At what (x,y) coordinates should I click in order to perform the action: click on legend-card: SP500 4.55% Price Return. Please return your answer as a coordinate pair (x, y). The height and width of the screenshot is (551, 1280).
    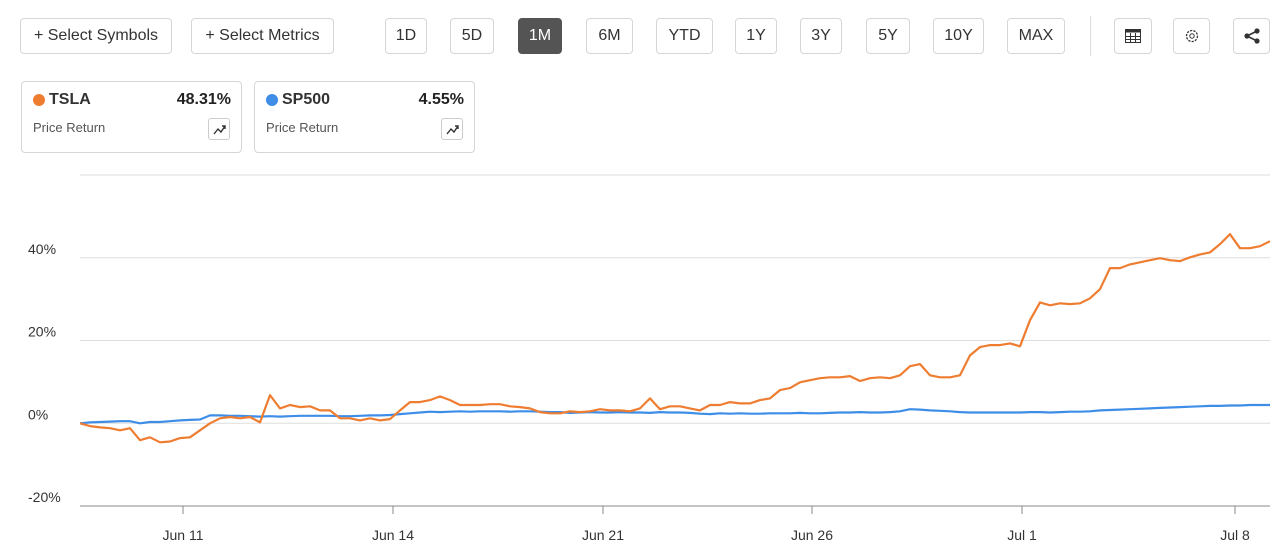
    Looking at the image, I should click on (364, 117).